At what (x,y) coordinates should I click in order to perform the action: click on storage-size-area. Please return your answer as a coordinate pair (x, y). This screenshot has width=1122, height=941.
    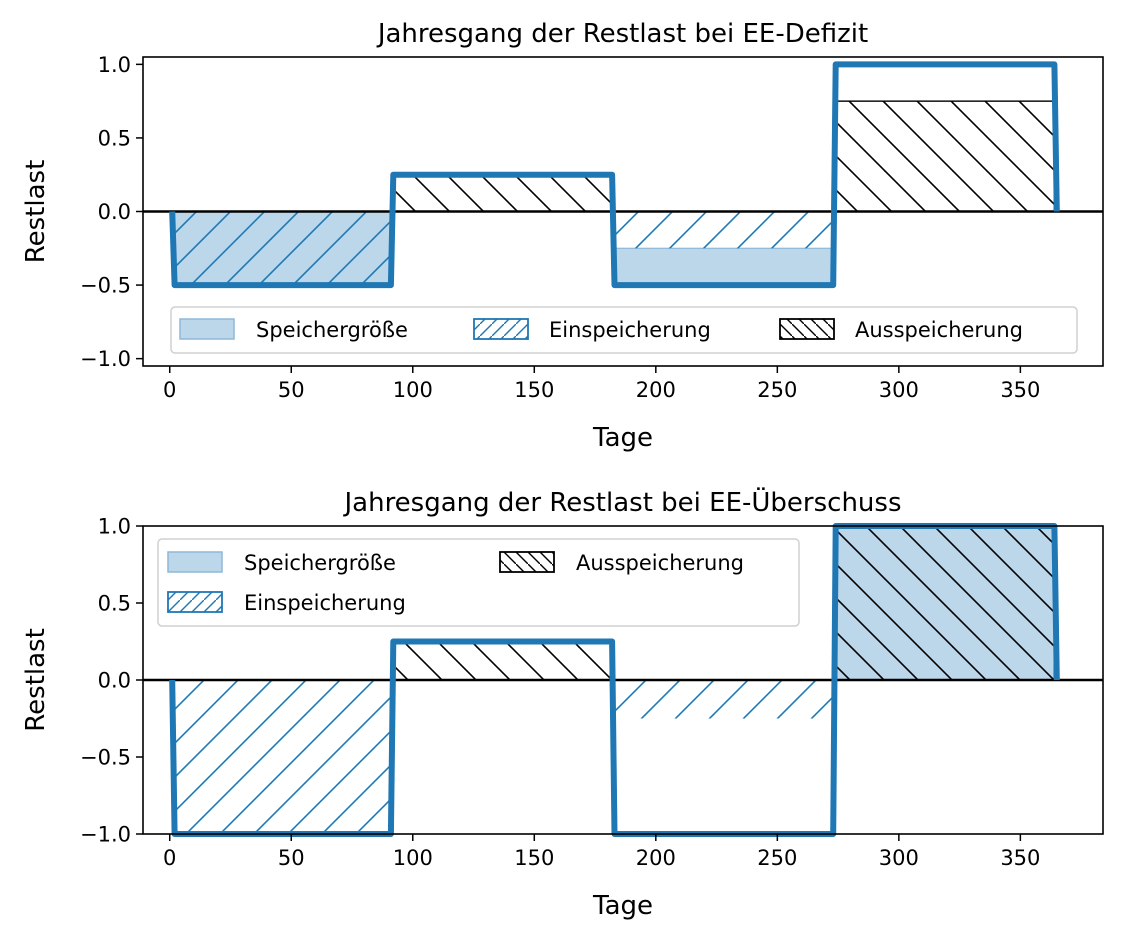
    Looking at the image, I should click on (723, 266).